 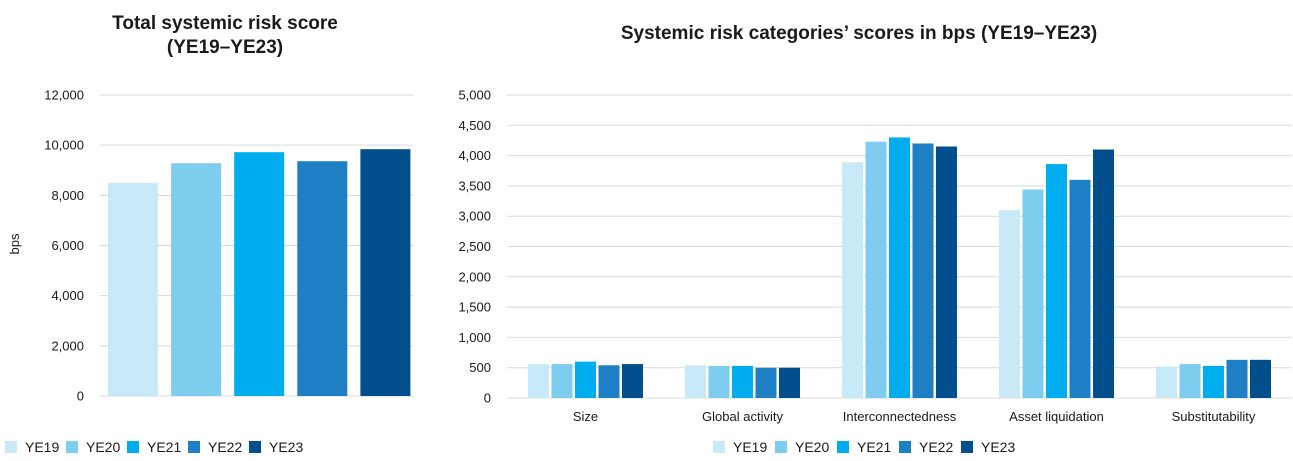 I want to click on right-y-tick-label: 0, so click(x=487, y=398).